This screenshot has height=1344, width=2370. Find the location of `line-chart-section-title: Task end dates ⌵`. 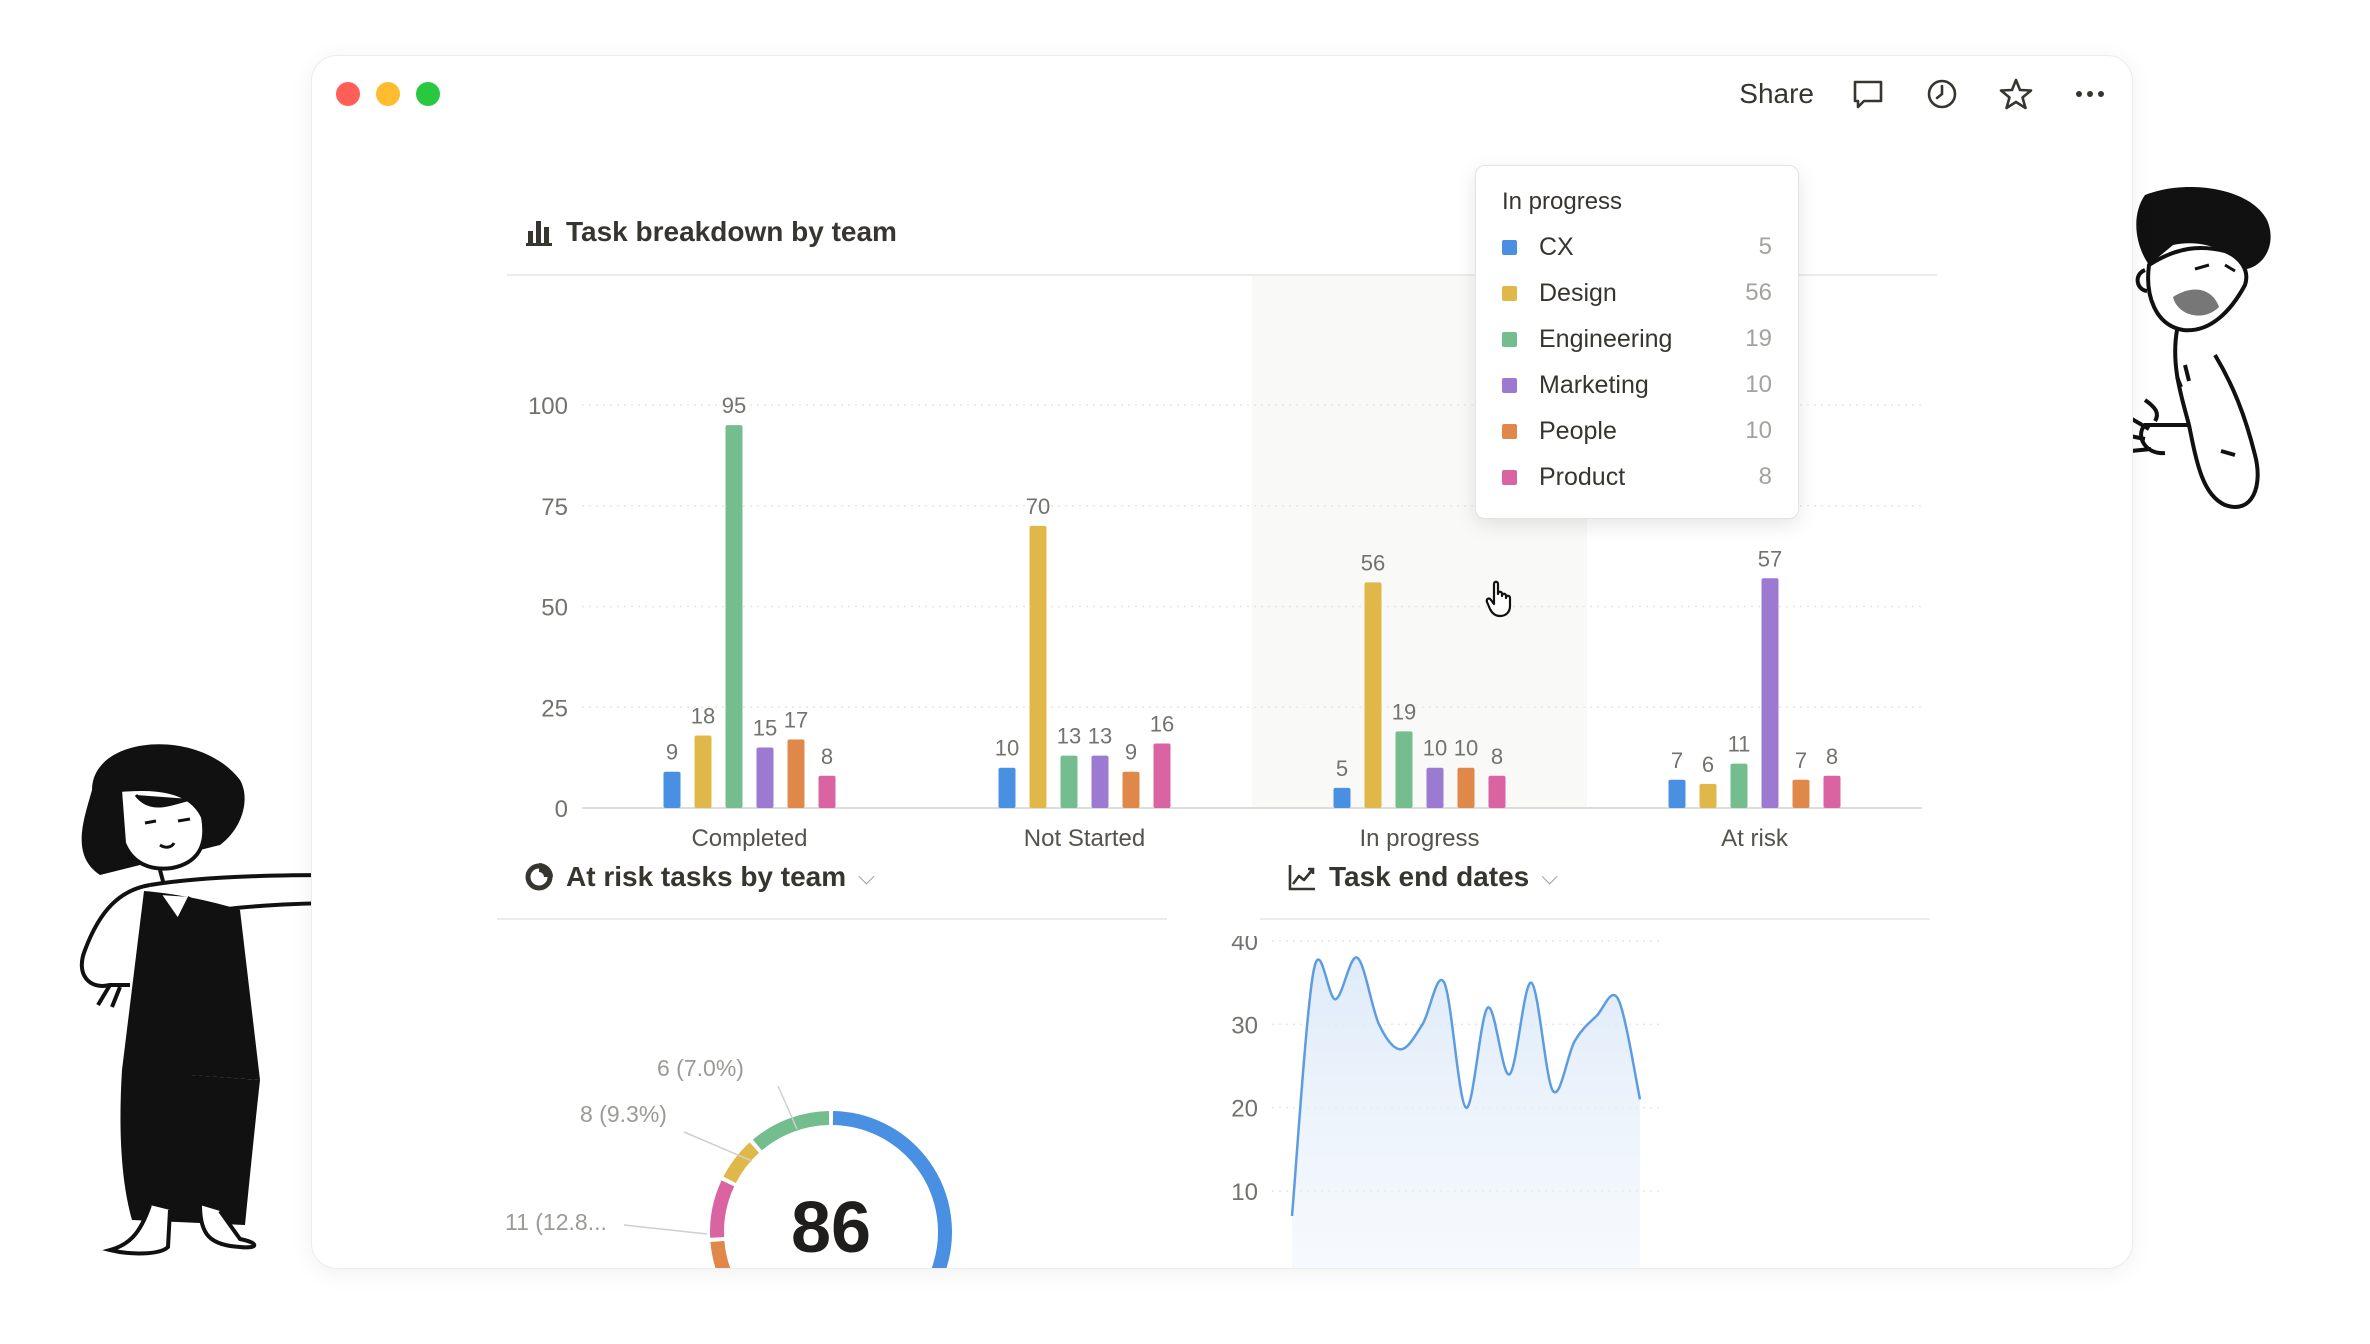

line-chart-section-title: Task end dates ⌵ is located at coordinates (1422, 877).